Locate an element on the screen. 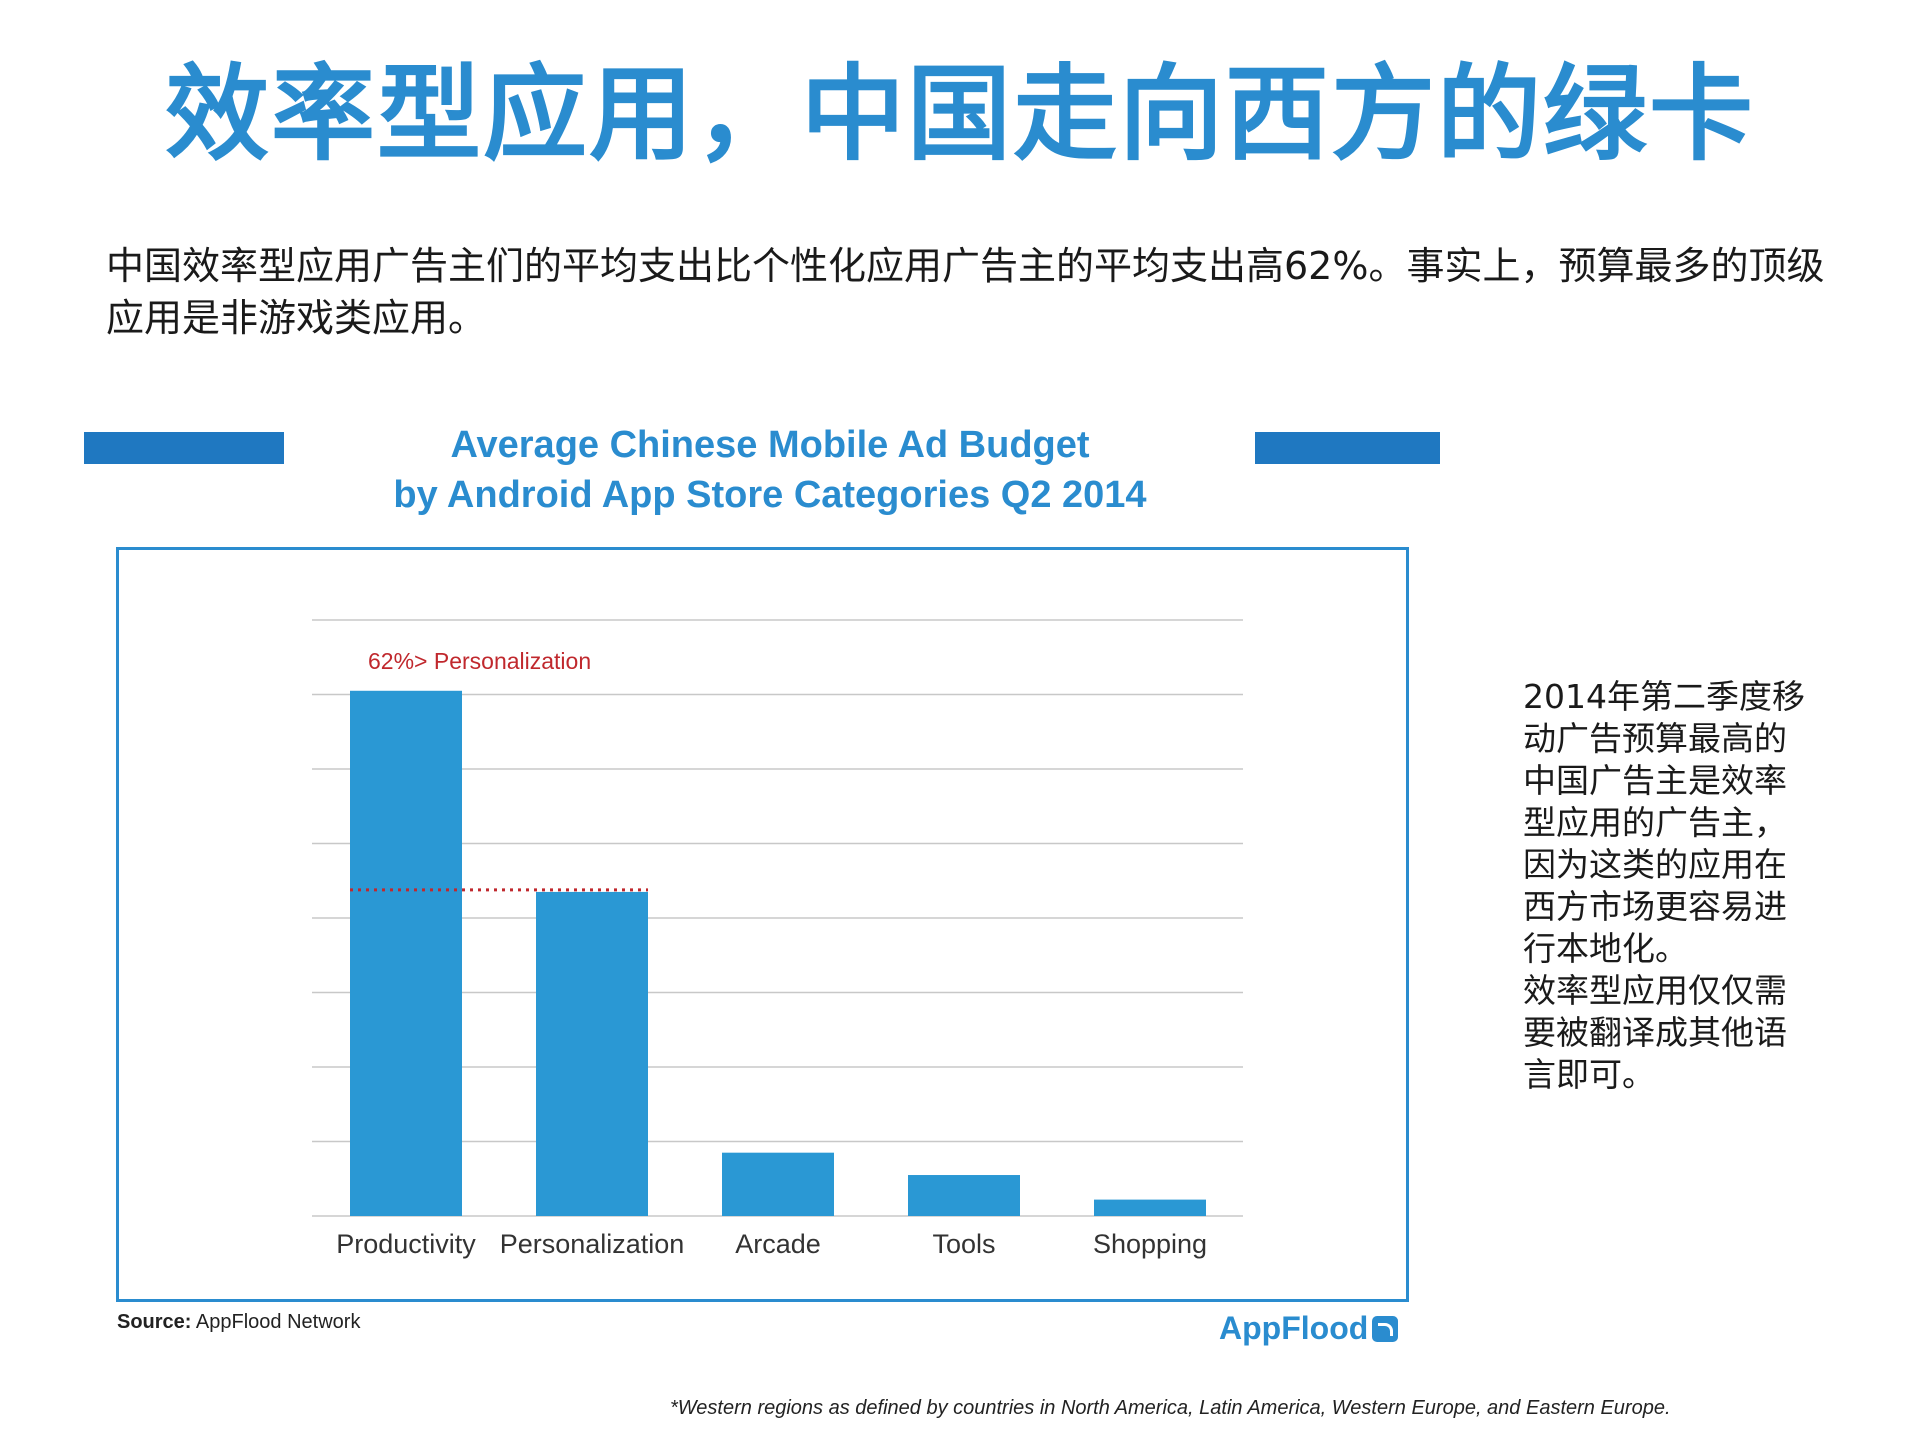 Image resolution: width=1920 pixels, height=1440 pixels. side-note-line: 效率型应用仅仅需 is located at coordinates (1655, 990).